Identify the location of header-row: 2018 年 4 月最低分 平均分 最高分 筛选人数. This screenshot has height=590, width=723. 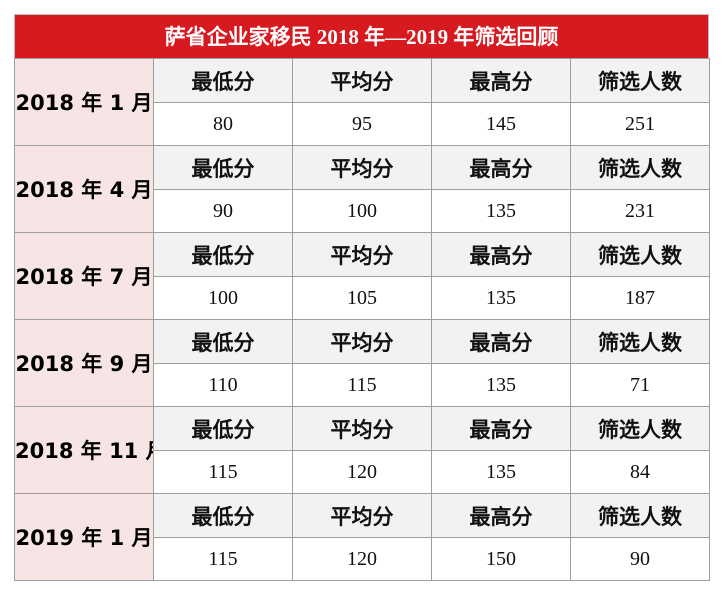
(362, 189).